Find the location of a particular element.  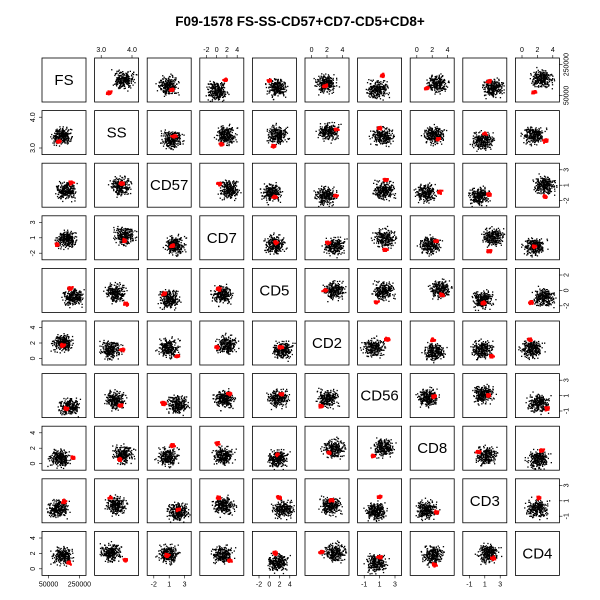

cell-cd5-vs-fs is located at coordinates (64, 290).